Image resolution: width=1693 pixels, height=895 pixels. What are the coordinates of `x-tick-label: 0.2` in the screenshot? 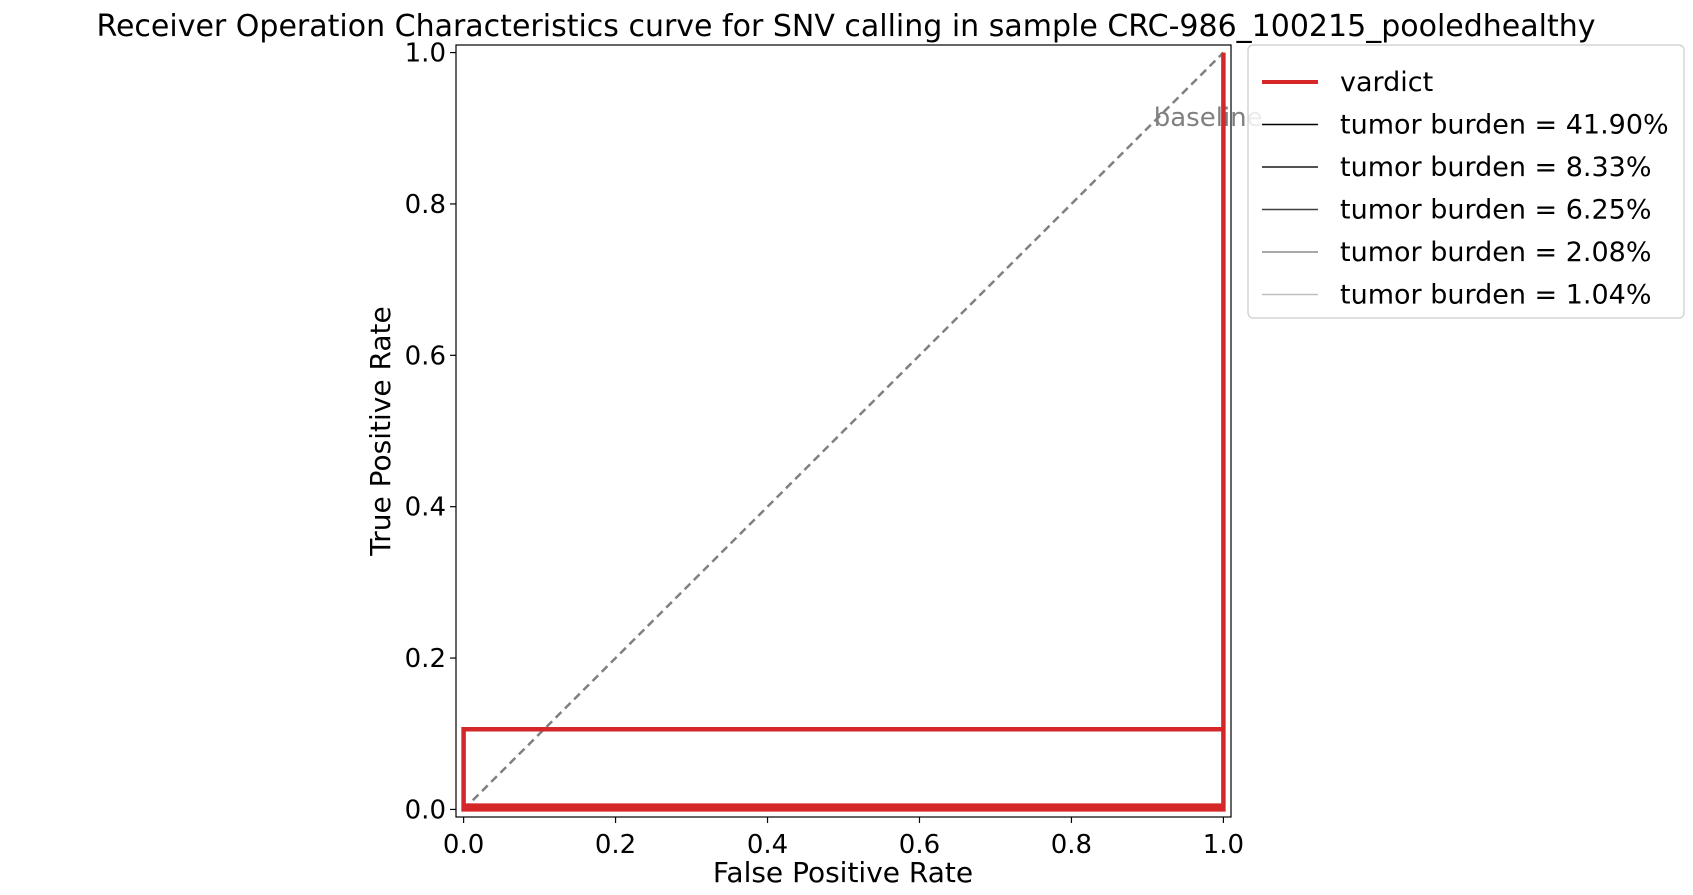 It's located at (615, 845).